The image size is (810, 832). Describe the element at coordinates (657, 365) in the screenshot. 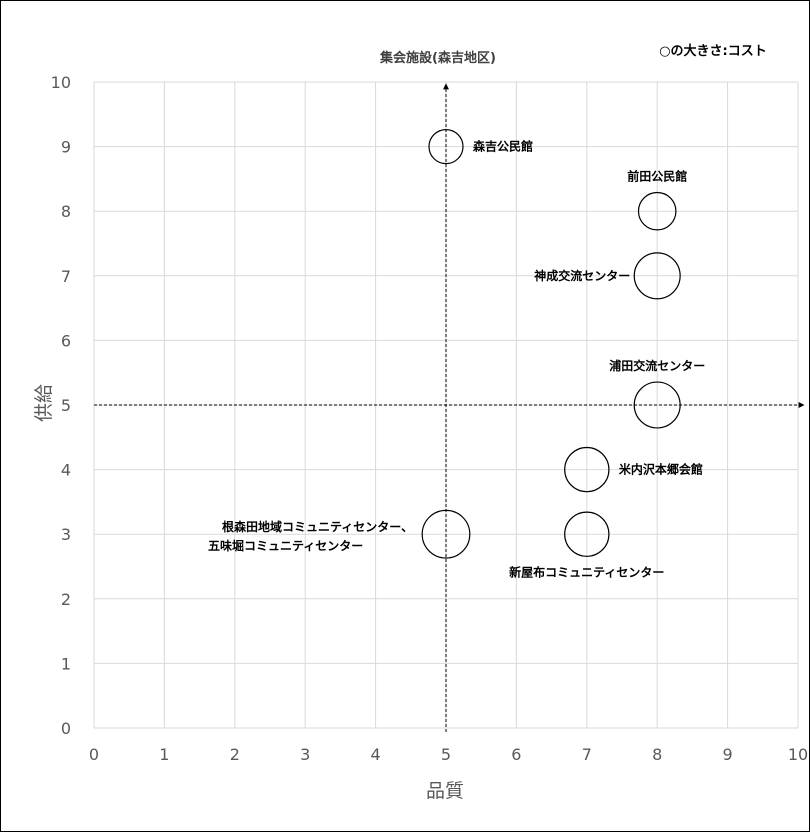

I see `data-label: 浦田交流センター` at that location.